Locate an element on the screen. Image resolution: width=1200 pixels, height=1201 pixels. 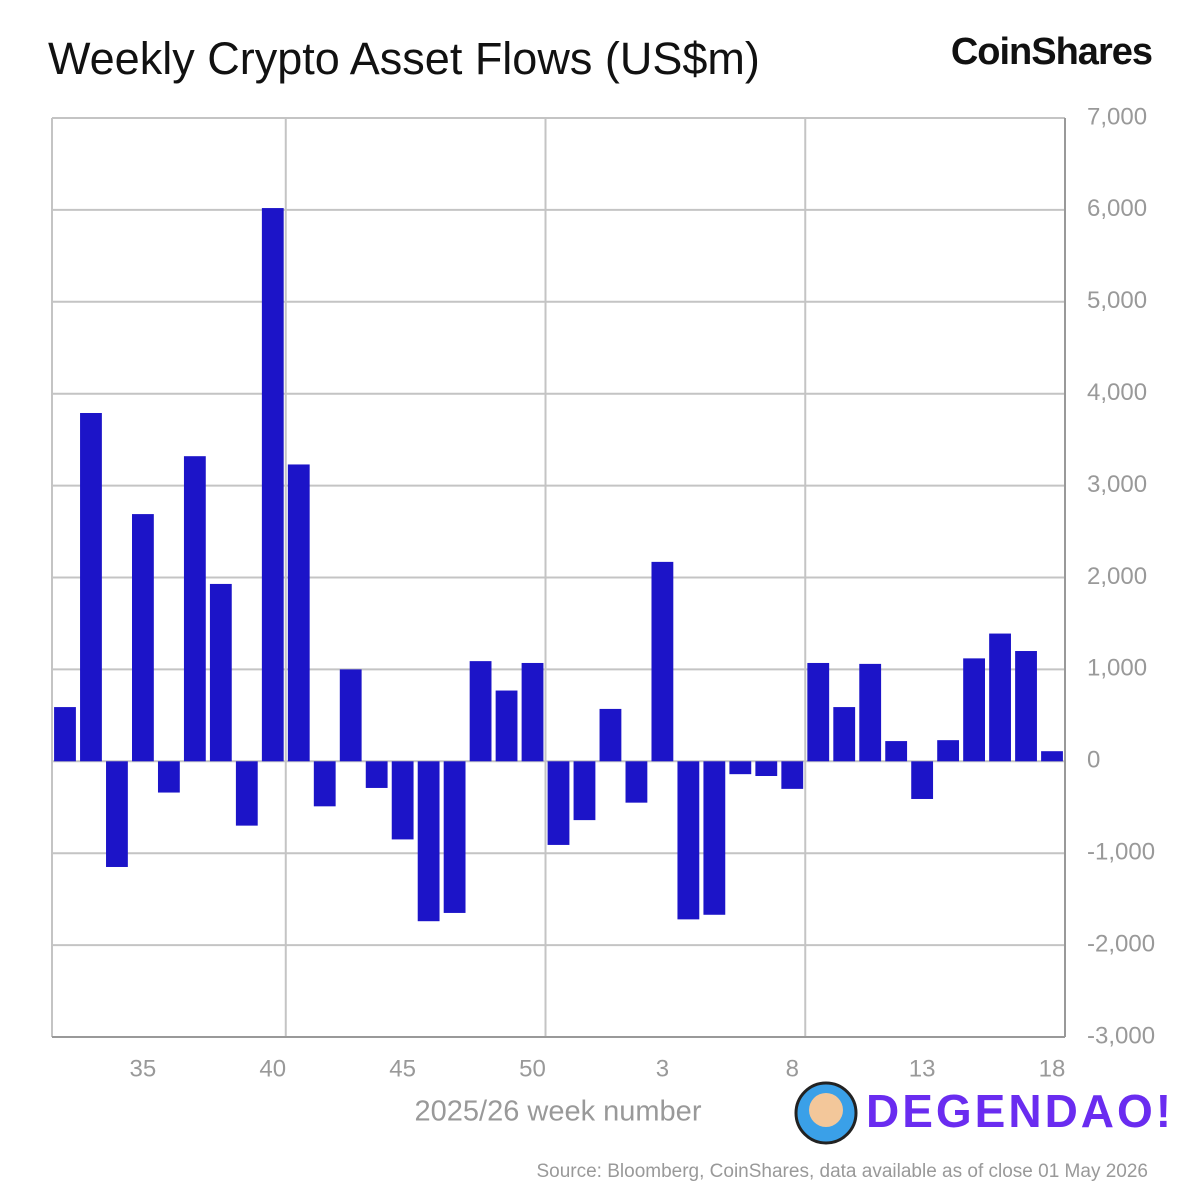
y-tick-label: 2,000 is located at coordinates (1117, 576).